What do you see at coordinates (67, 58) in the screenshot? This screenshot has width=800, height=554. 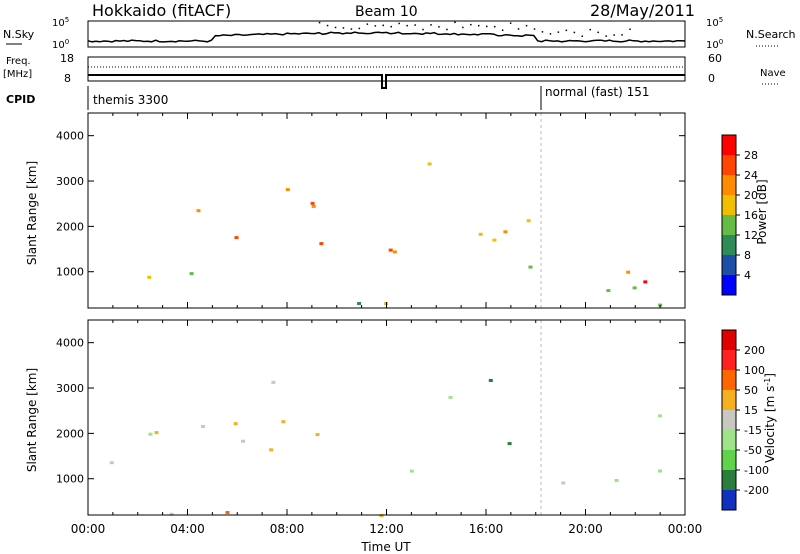 I see `freq-tick-top: 18` at bounding box center [67, 58].